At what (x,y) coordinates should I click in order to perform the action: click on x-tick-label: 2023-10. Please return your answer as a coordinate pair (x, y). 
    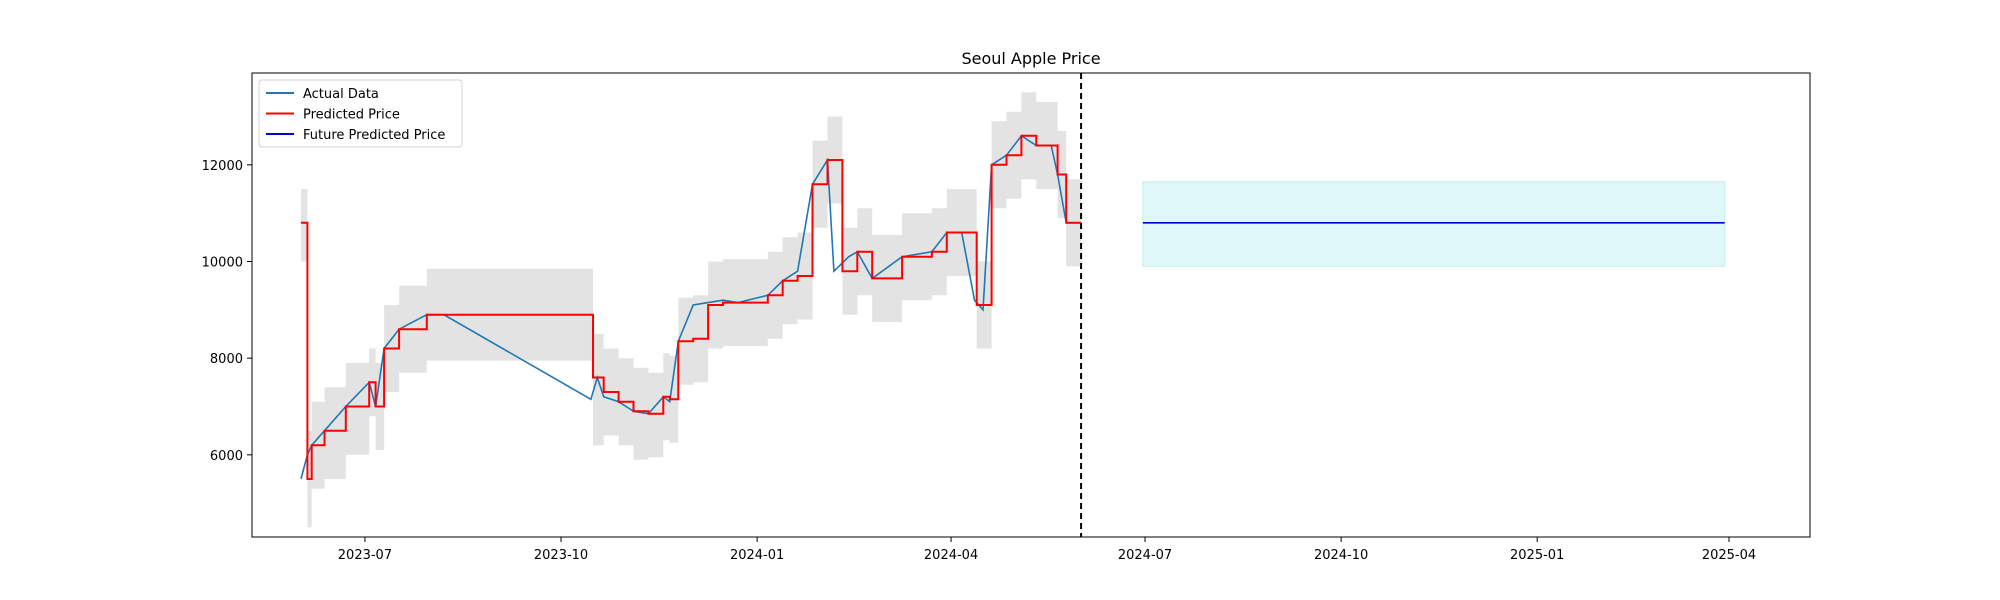
    Looking at the image, I should click on (561, 555).